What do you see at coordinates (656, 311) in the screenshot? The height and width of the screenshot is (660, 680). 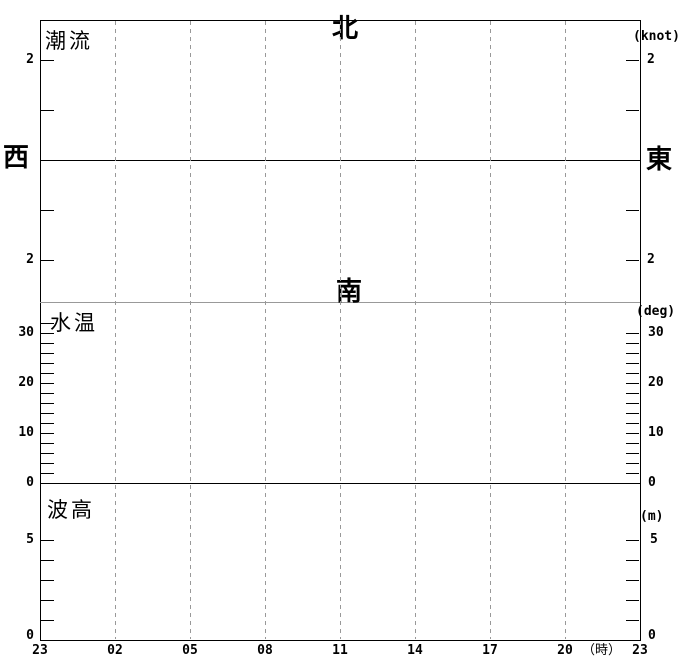 I see `temperature-unit-label: (deg)` at bounding box center [656, 311].